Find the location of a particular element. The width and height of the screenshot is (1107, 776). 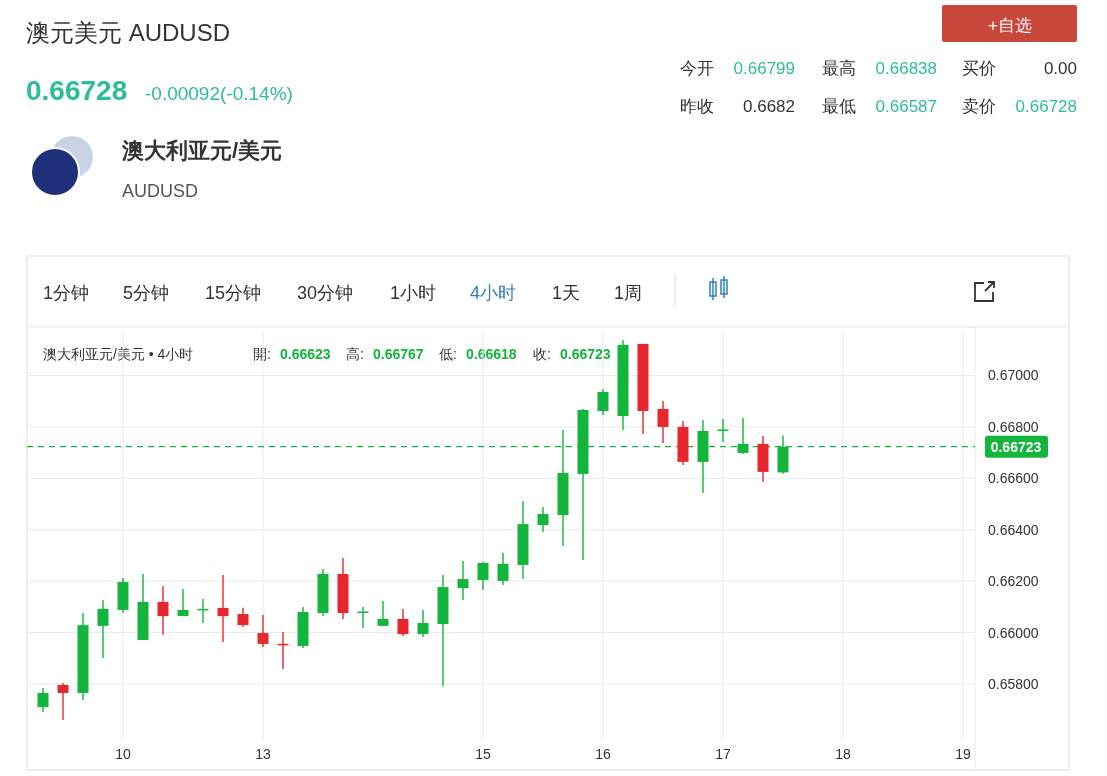

text: 最高 is located at coordinates (839, 68).